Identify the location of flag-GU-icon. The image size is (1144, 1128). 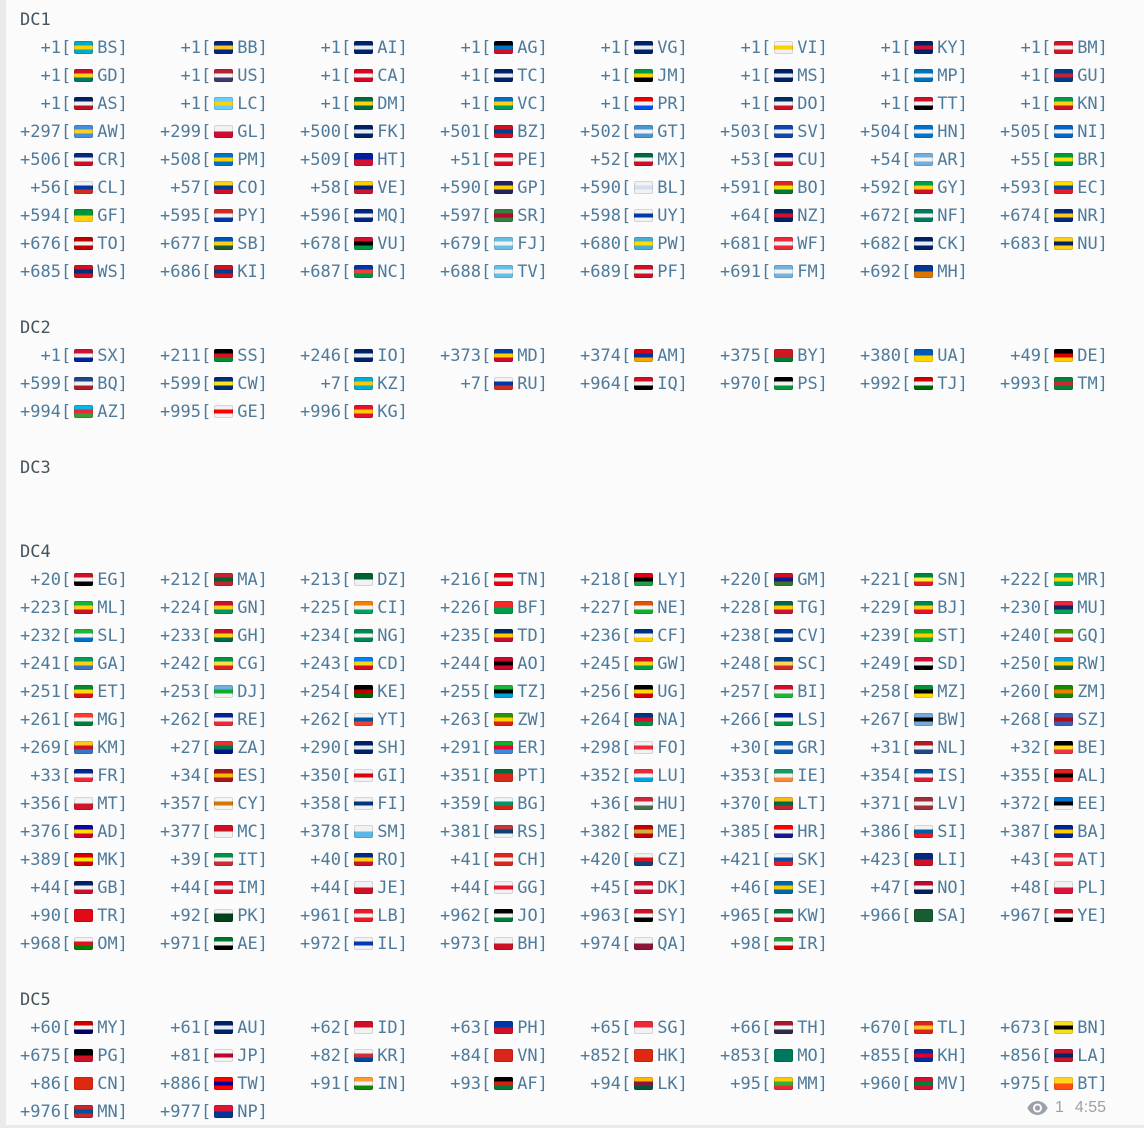
(1064, 75).